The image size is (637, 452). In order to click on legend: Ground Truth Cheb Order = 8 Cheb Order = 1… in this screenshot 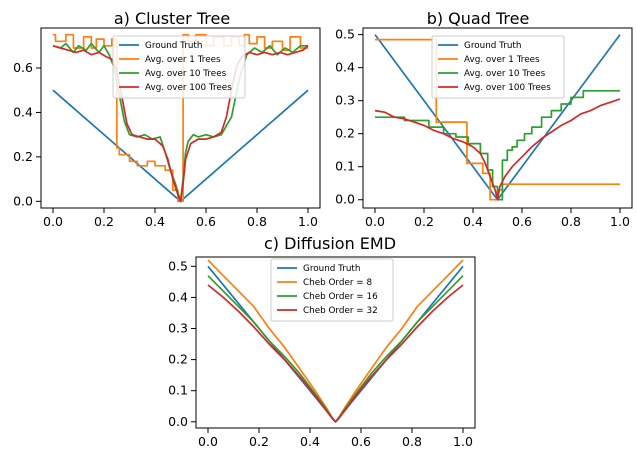, I will do `click(332, 290)`.